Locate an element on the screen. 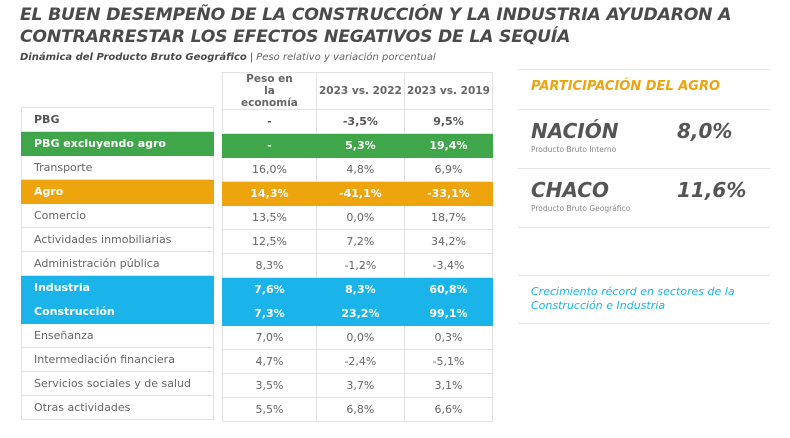  table-row: -5,3% 19,4% is located at coordinates (358, 145).